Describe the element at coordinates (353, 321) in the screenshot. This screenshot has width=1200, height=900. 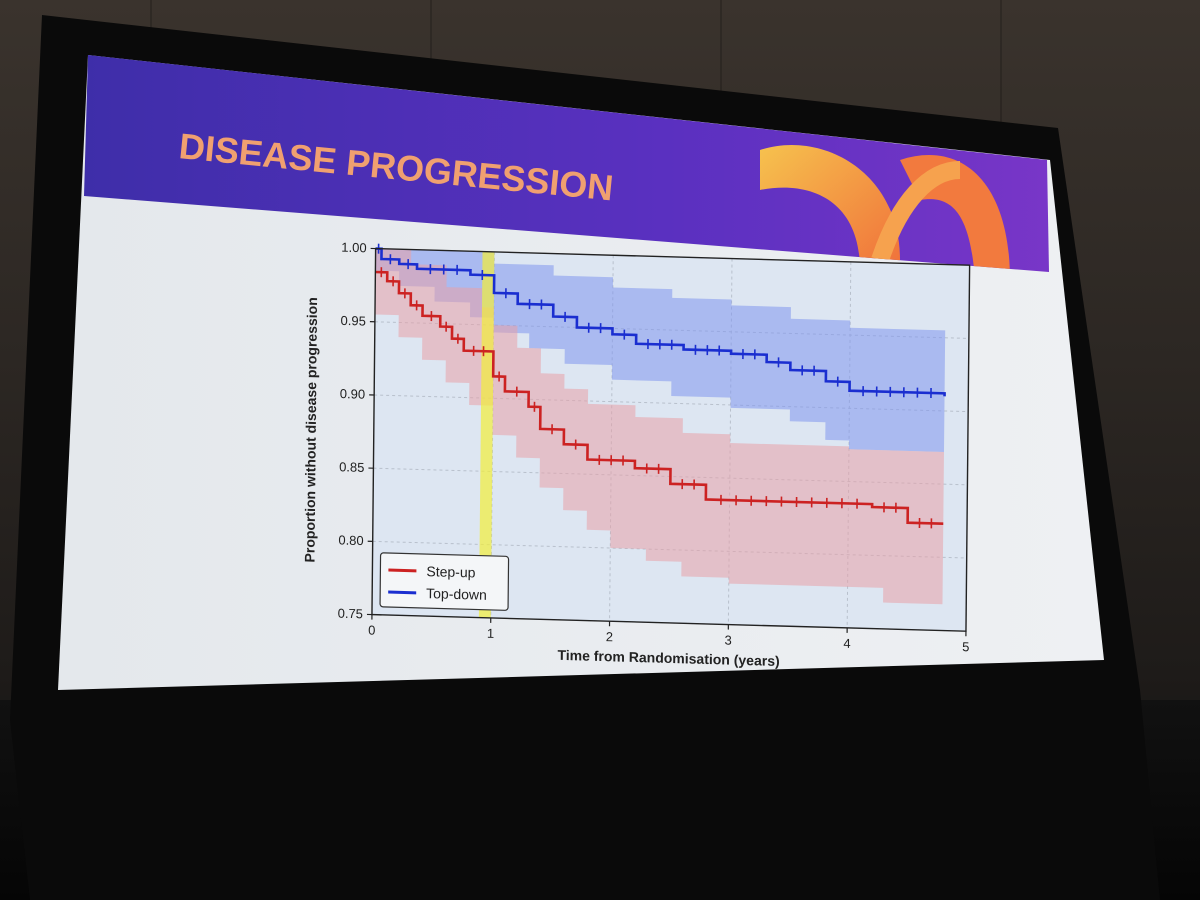
I see `y-tick-label: 0.95` at that location.